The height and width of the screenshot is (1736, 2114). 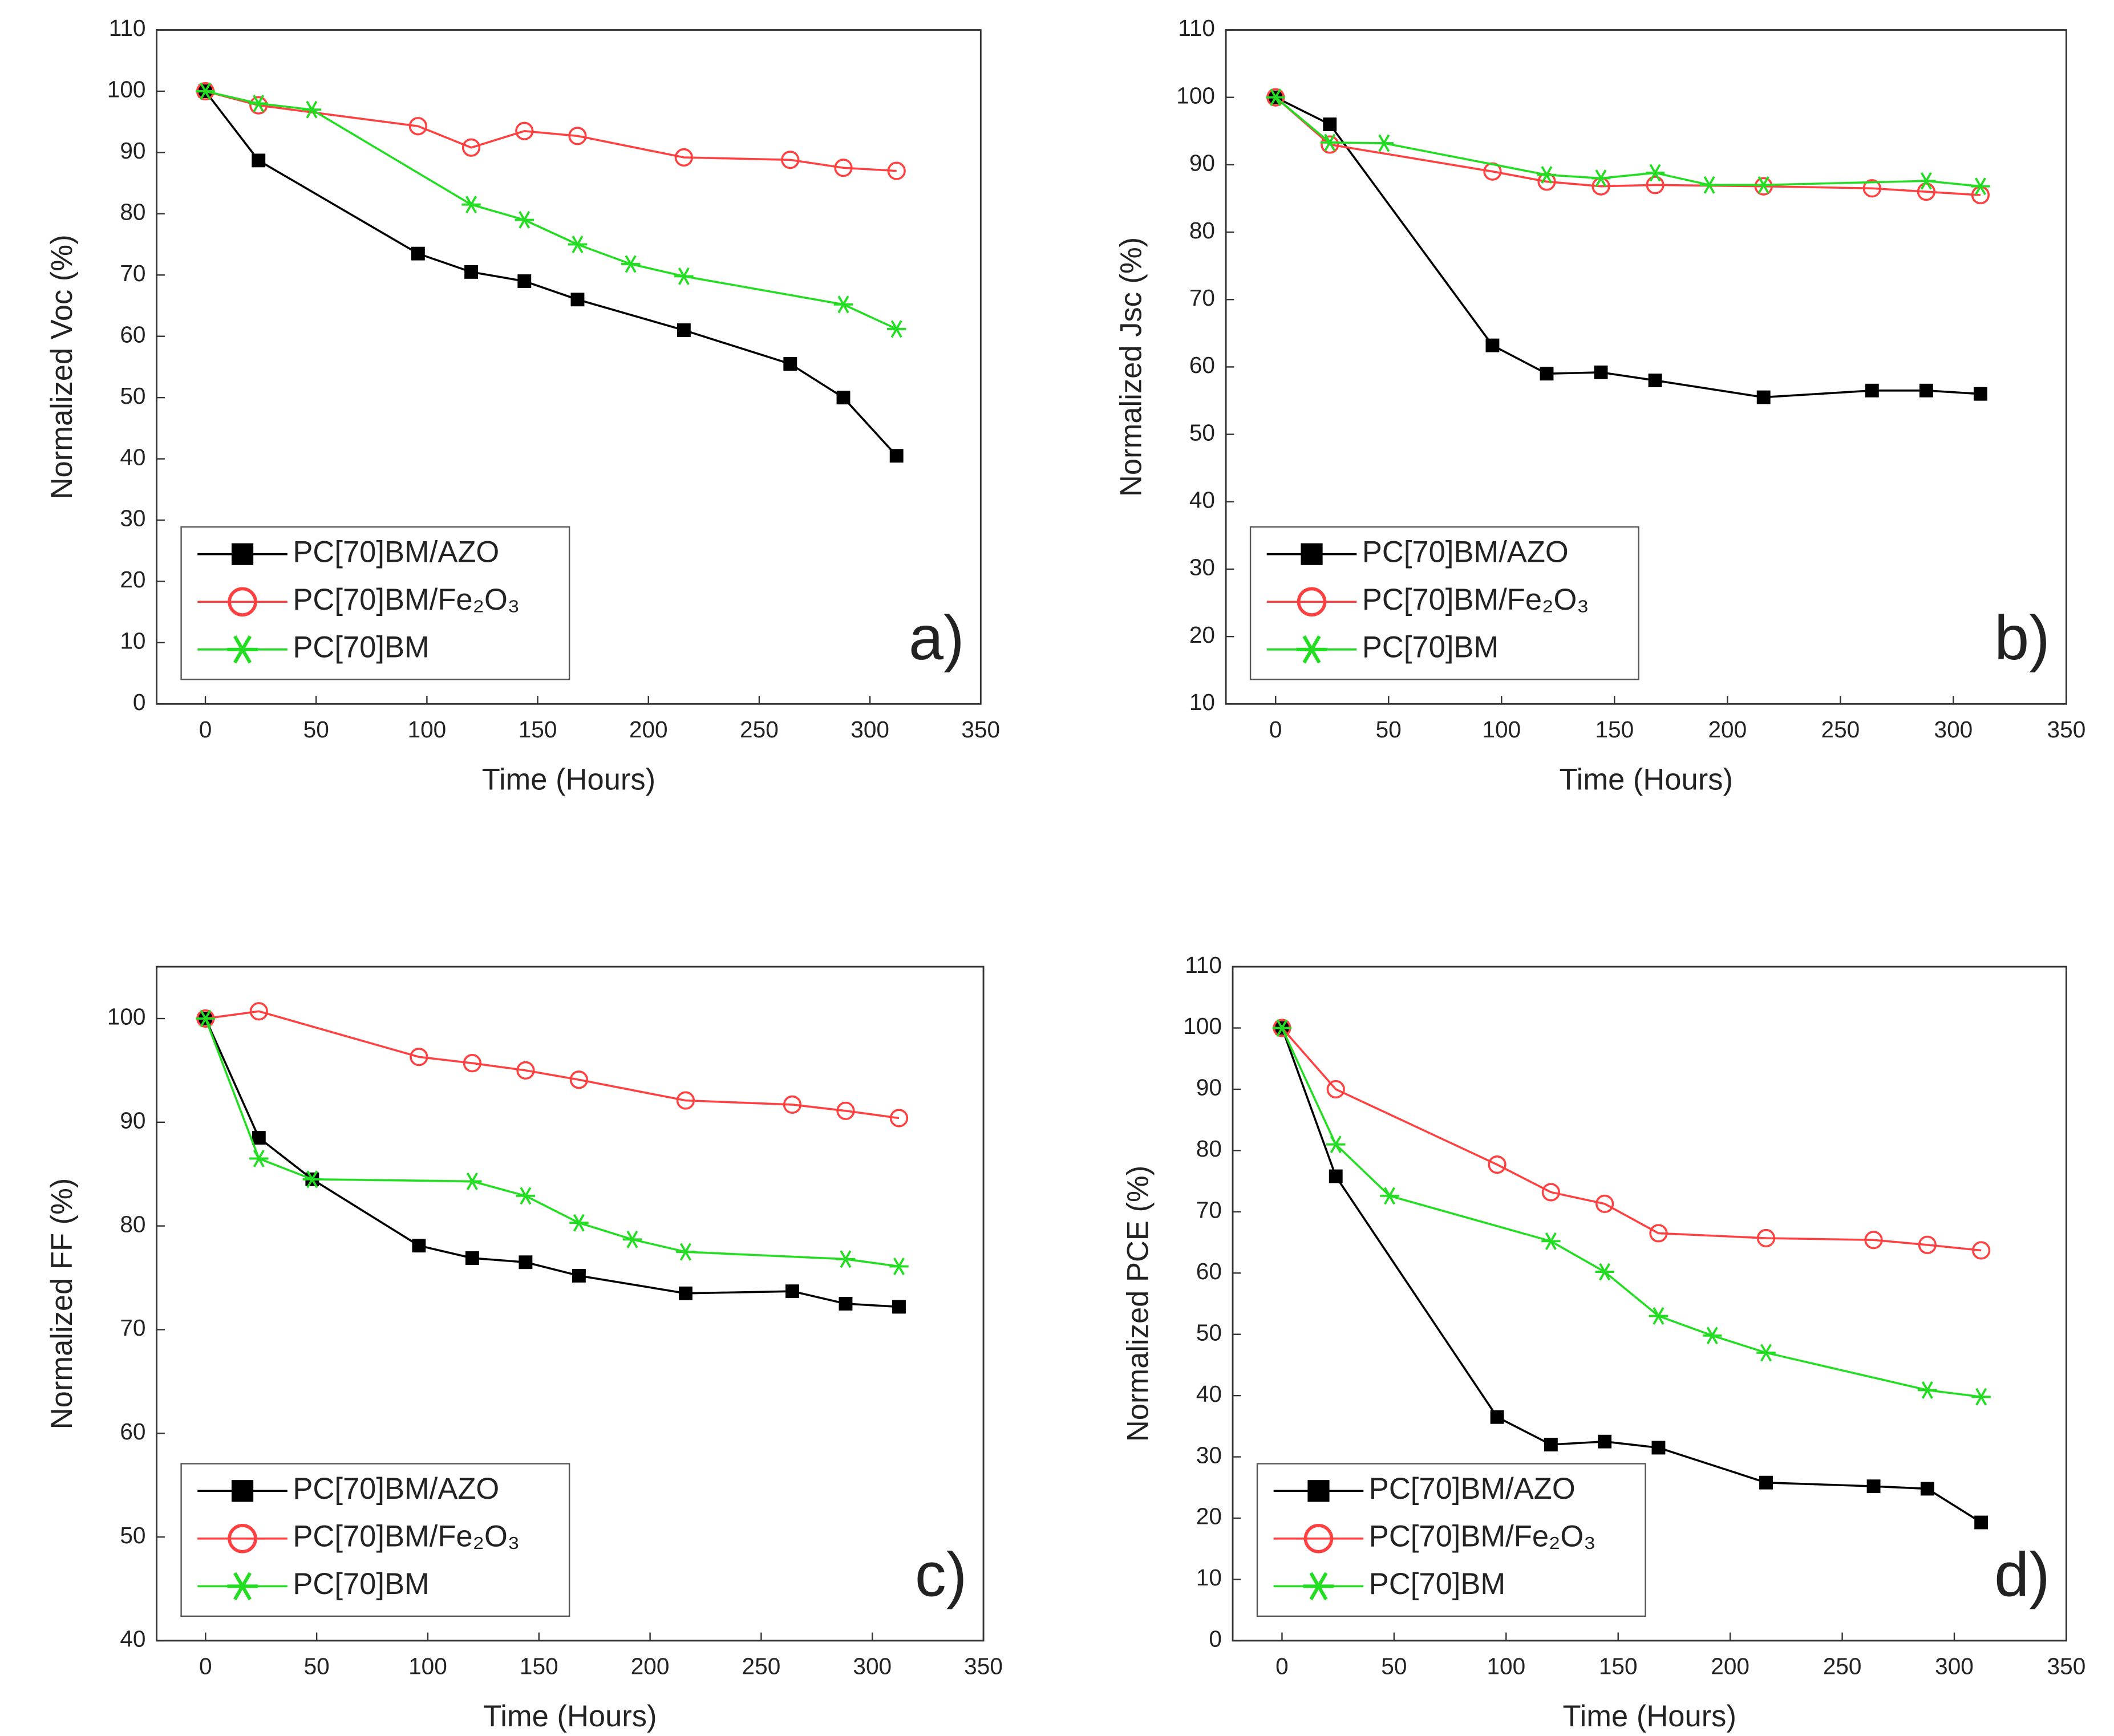 What do you see at coordinates (1202, 499) in the screenshot?
I see `y-tick-label: 40` at bounding box center [1202, 499].